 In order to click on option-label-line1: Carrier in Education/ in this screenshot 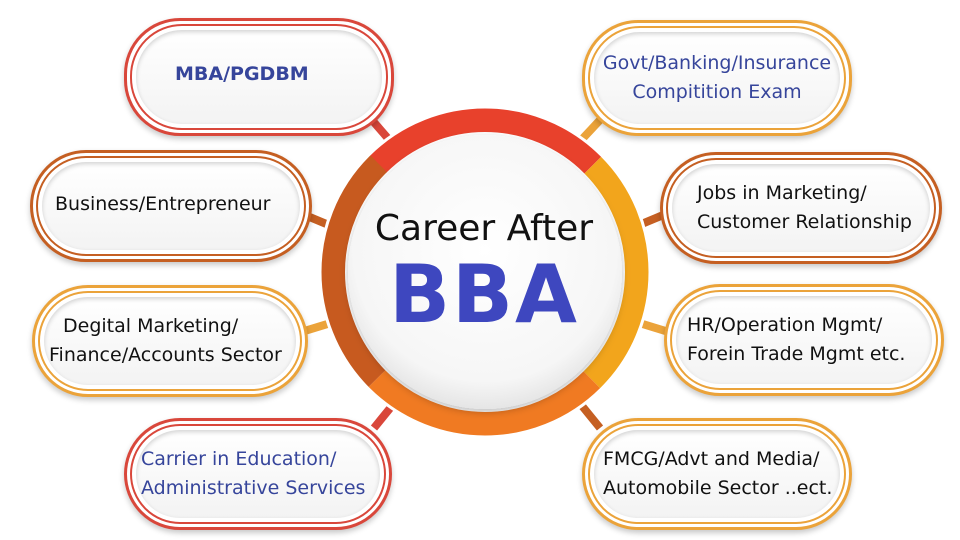, I will do `click(239, 459)`.